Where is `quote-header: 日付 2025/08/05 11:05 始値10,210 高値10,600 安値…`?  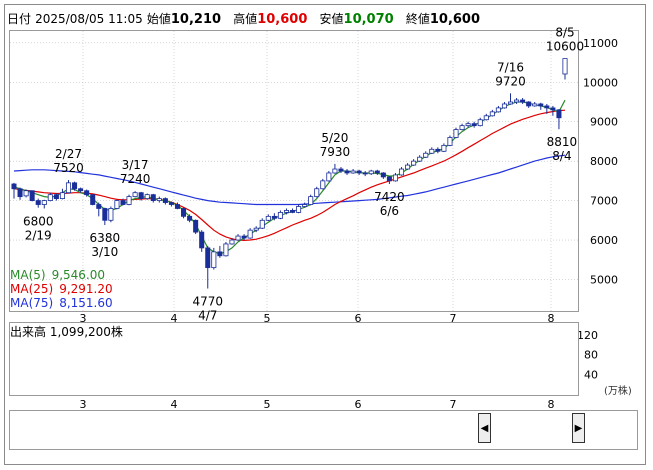
quote-header: 日付 2025/08/05 11:05 始値10,210 高値10,600 安値… is located at coordinates (243, 18).